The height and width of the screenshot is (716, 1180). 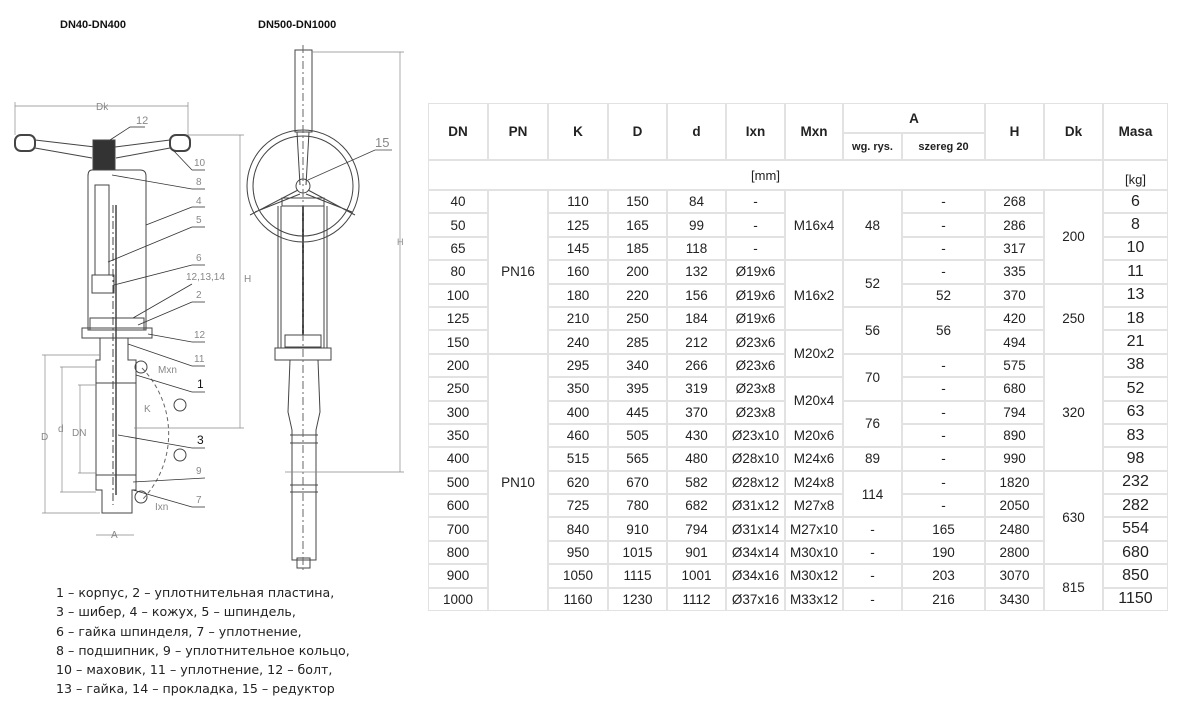 I want to click on cell-k: 620, so click(x=578, y=482).